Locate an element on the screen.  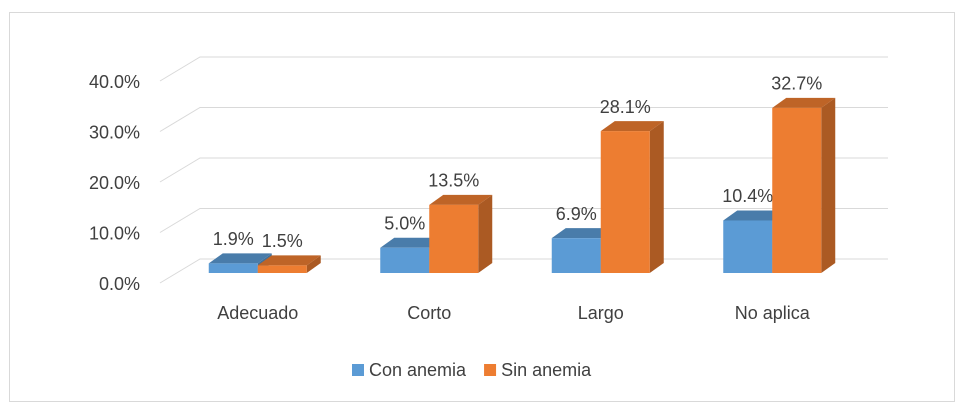
data-label: 6.9% is located at coordinates (576, 214).